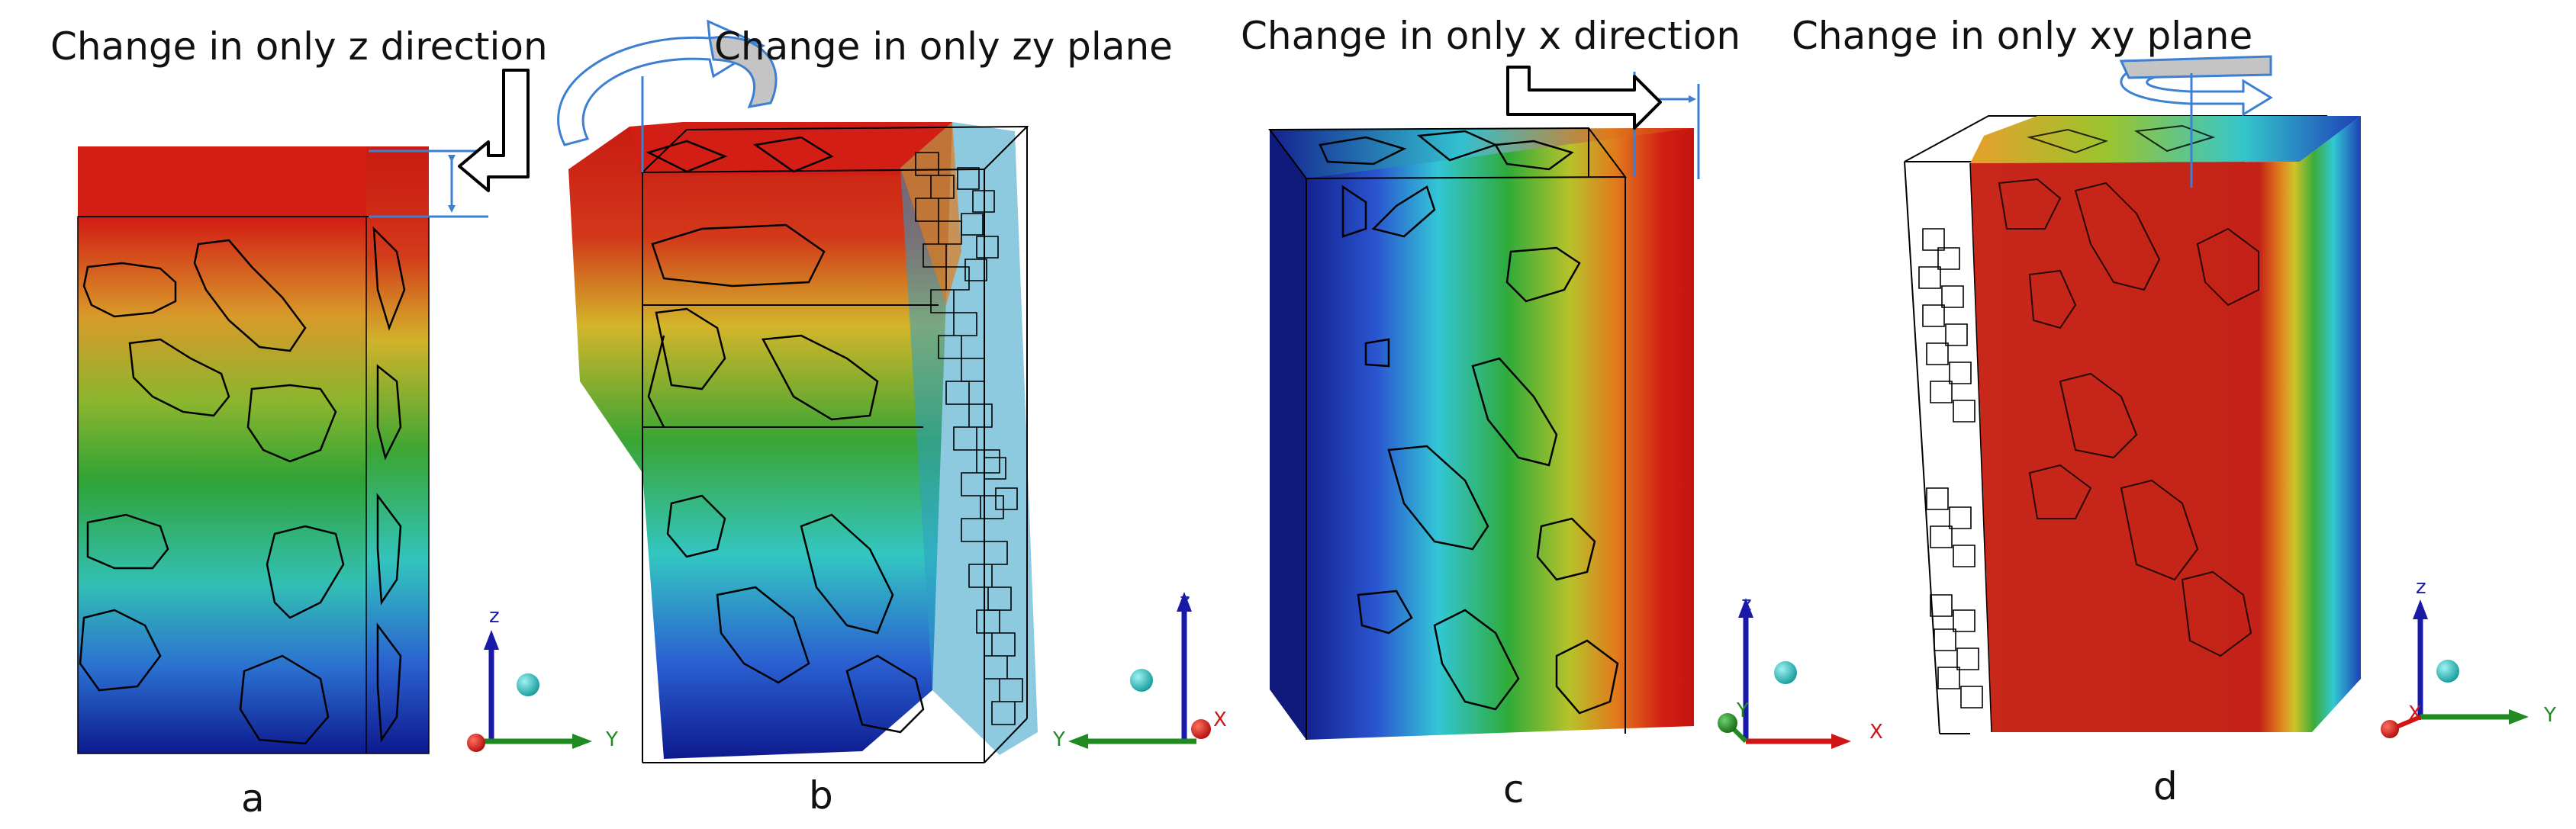 The height and width of the screenshot is (829, 2576). I want to click on panel-b-label: b, so click(821, 795).